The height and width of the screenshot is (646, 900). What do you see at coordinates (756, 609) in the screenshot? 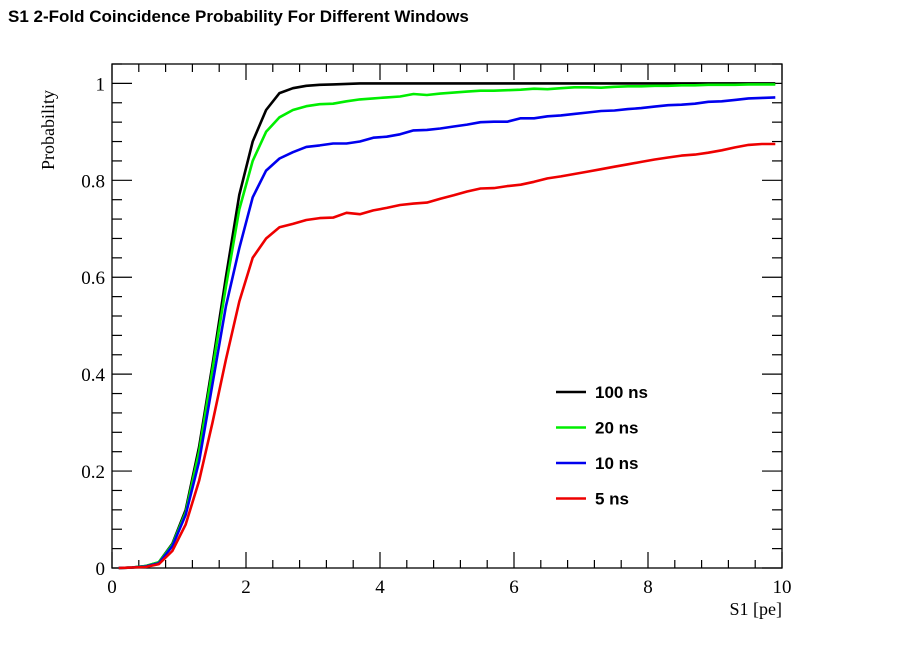
I see `x-axis-title: S1 [pe]` at bounding box center [756, 609].